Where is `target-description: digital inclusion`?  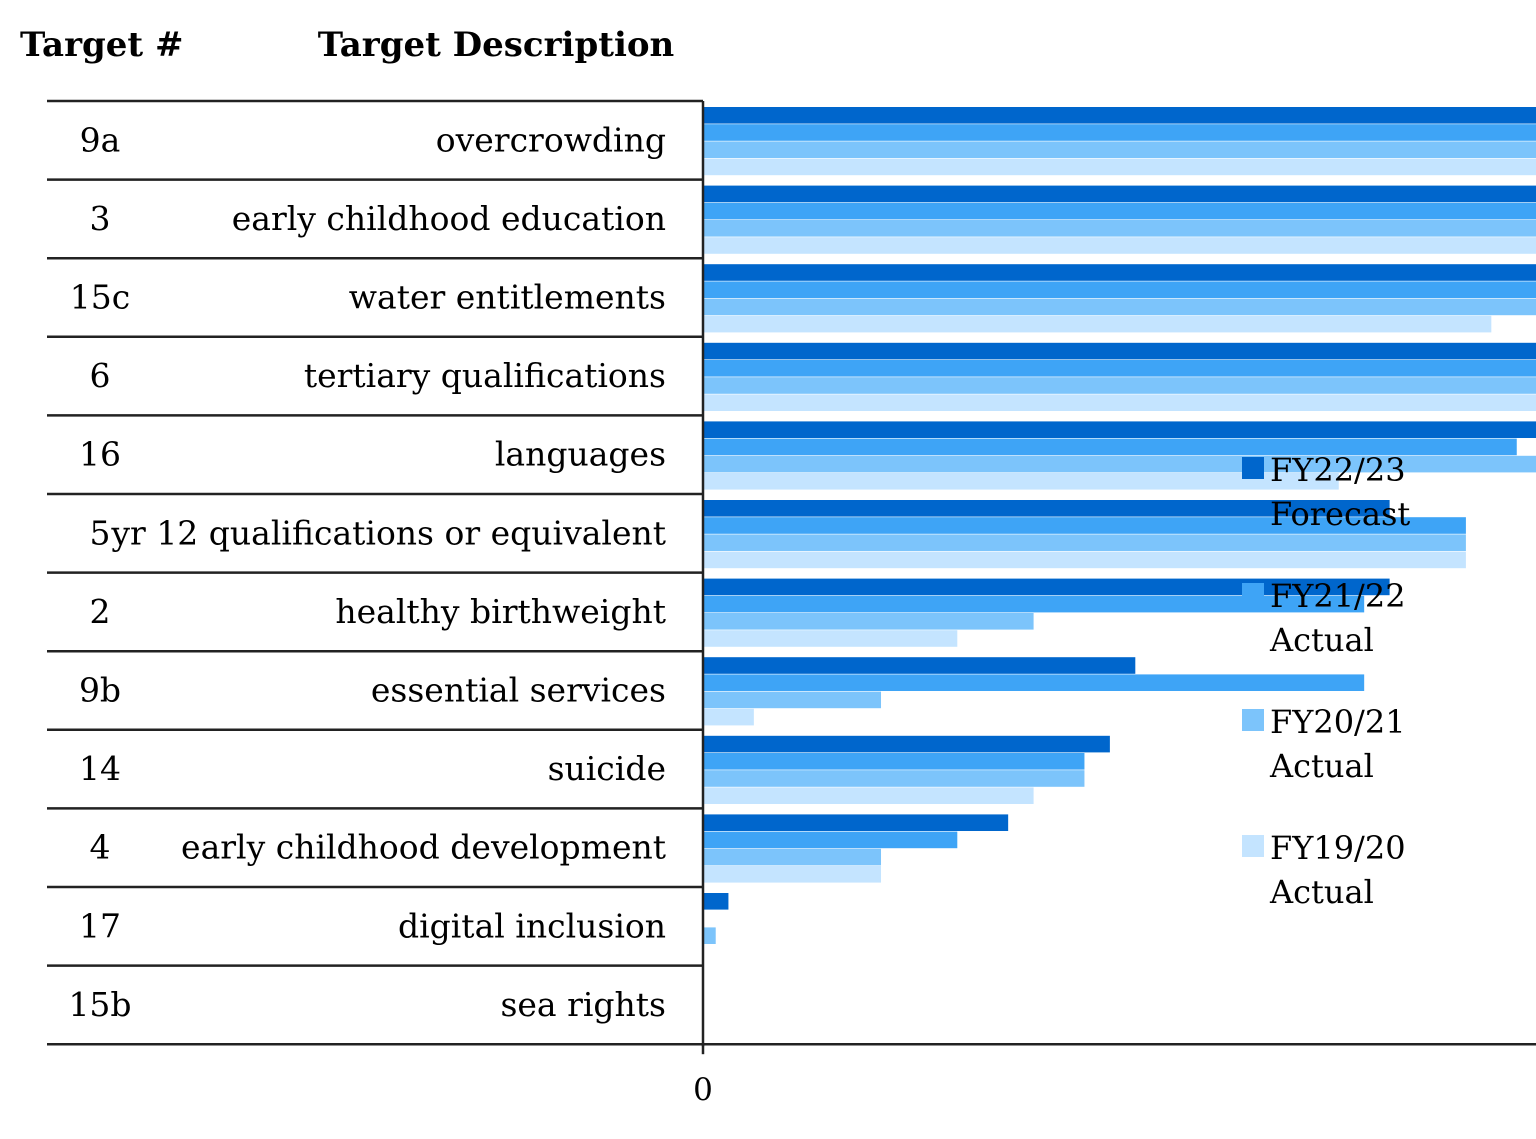 target-description: digital inclusion is located at coordinates (532, 925).